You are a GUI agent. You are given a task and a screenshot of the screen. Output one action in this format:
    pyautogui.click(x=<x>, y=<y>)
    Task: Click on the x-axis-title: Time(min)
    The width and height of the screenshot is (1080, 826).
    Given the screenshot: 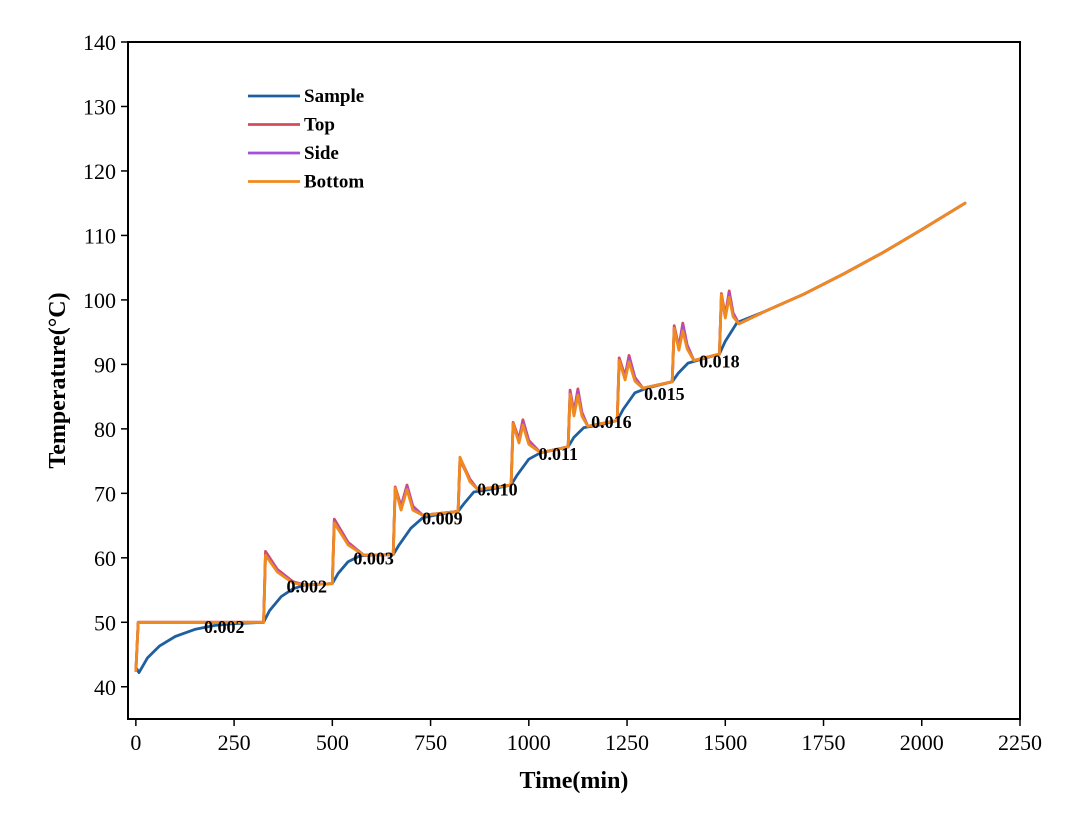 What is the action you would take?
    pyautogui.click(x=574, y=781)
    